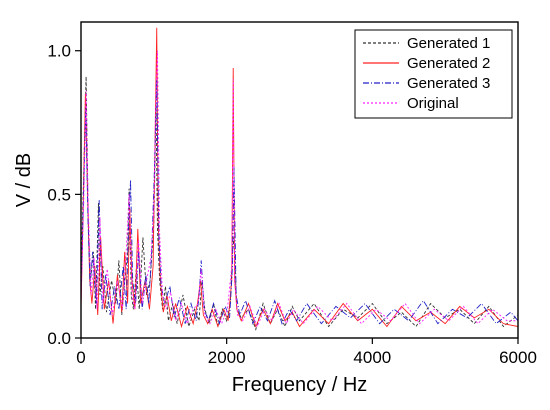  What do you see at coordinates (448, 83) in the screenshot?
I see `legend-label-3: Generated 3` at bounding box center [448, 83].